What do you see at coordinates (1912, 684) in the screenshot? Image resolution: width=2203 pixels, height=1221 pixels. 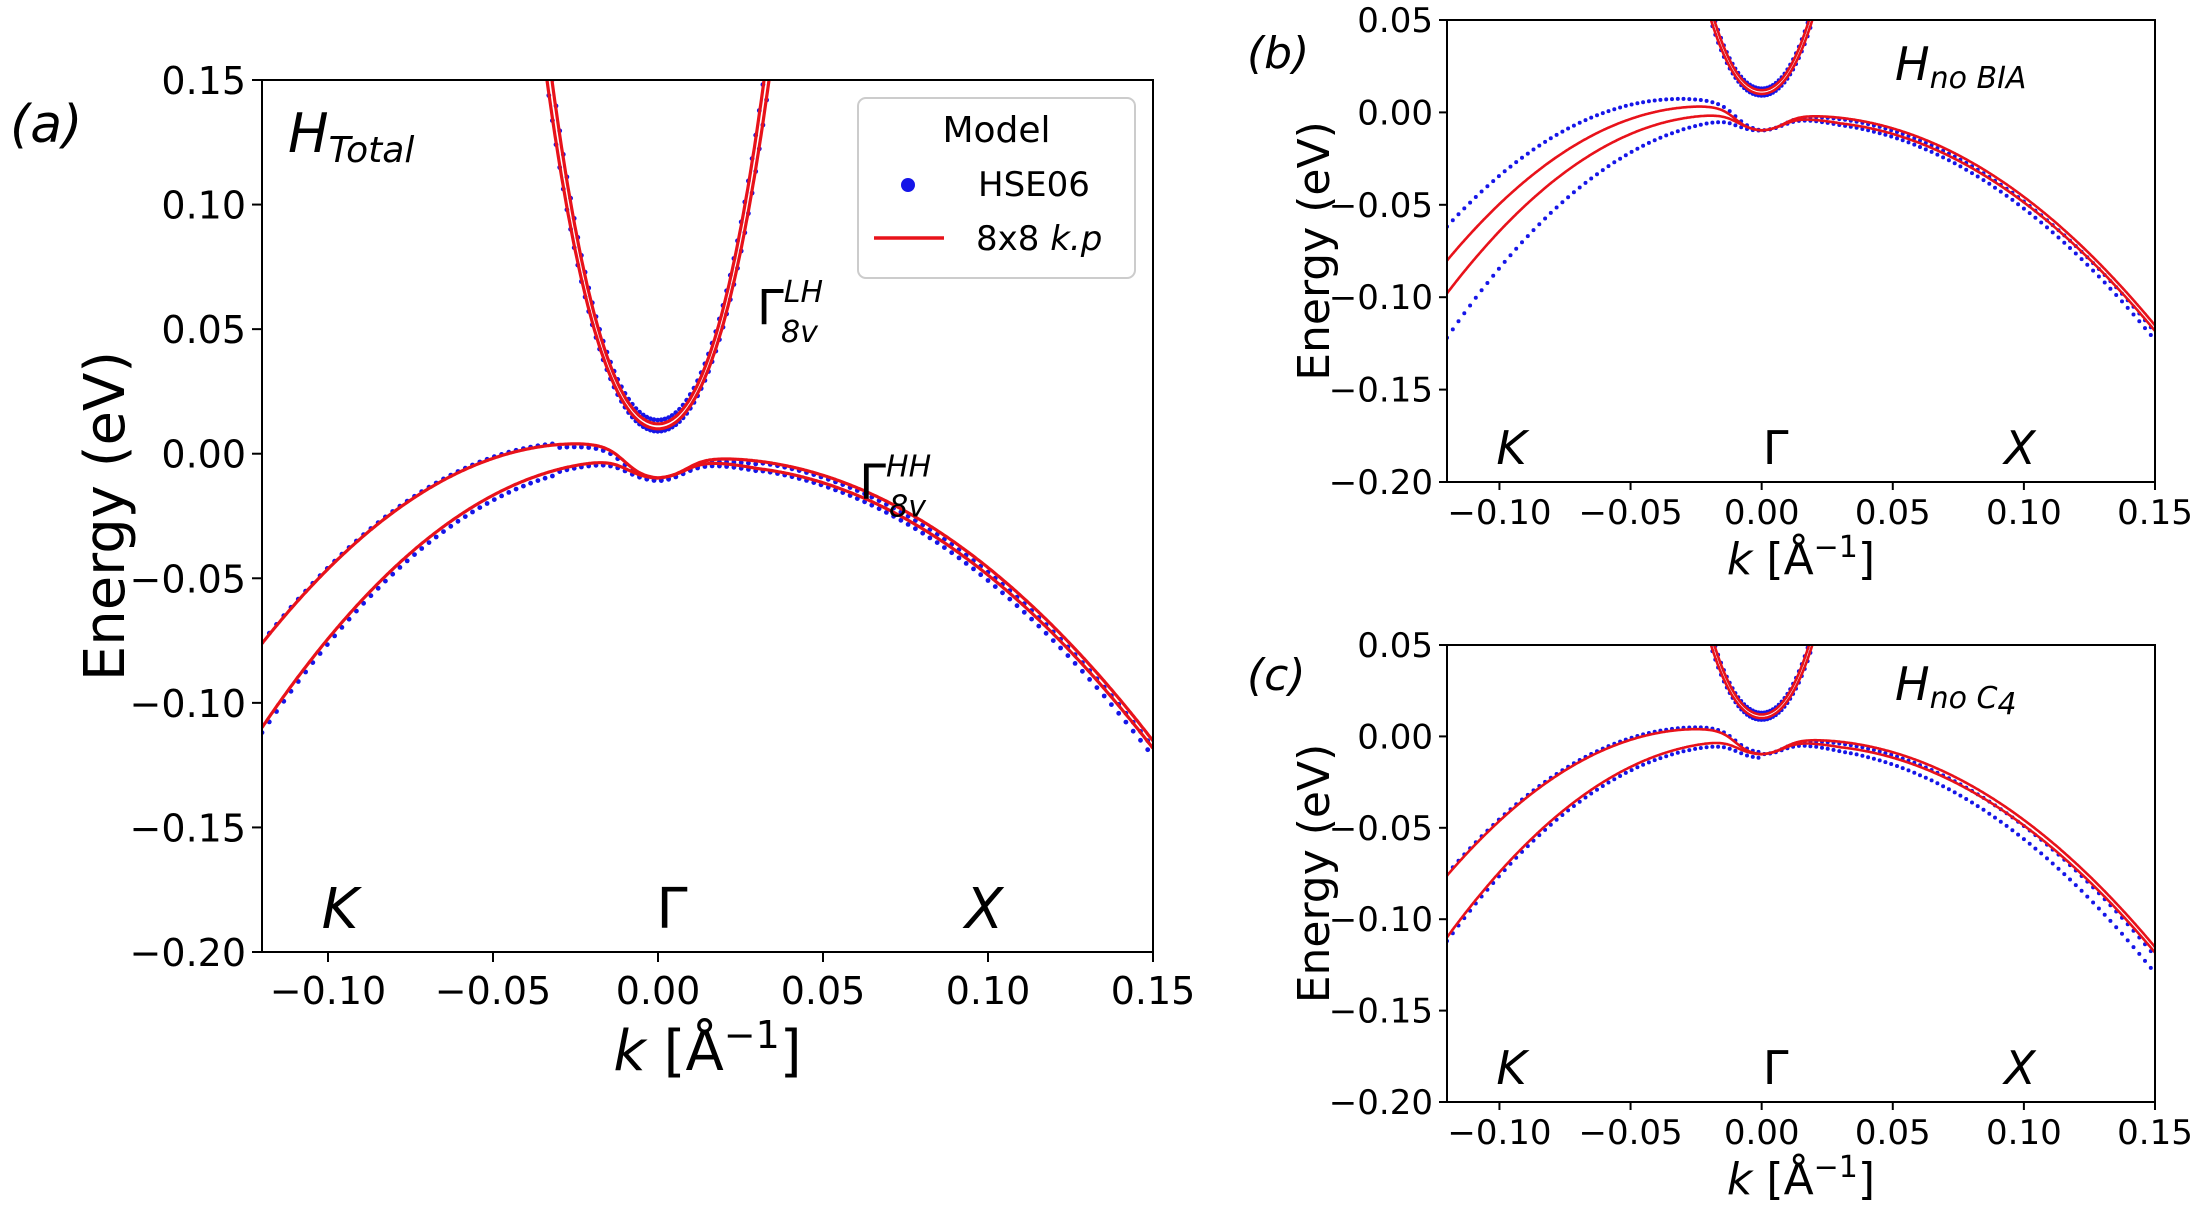 I see `h-main: H` at bounding box center [1912, 684].